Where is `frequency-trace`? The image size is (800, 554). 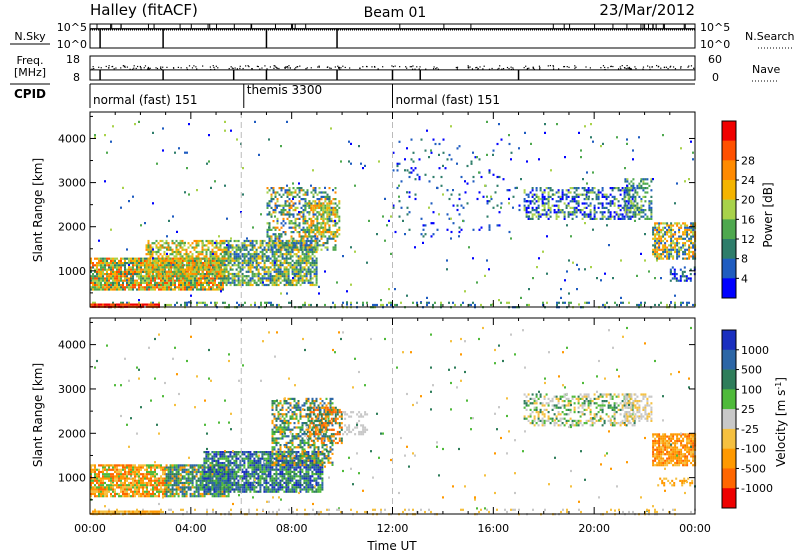 frequency-trace is located at coordinates (392, 72).